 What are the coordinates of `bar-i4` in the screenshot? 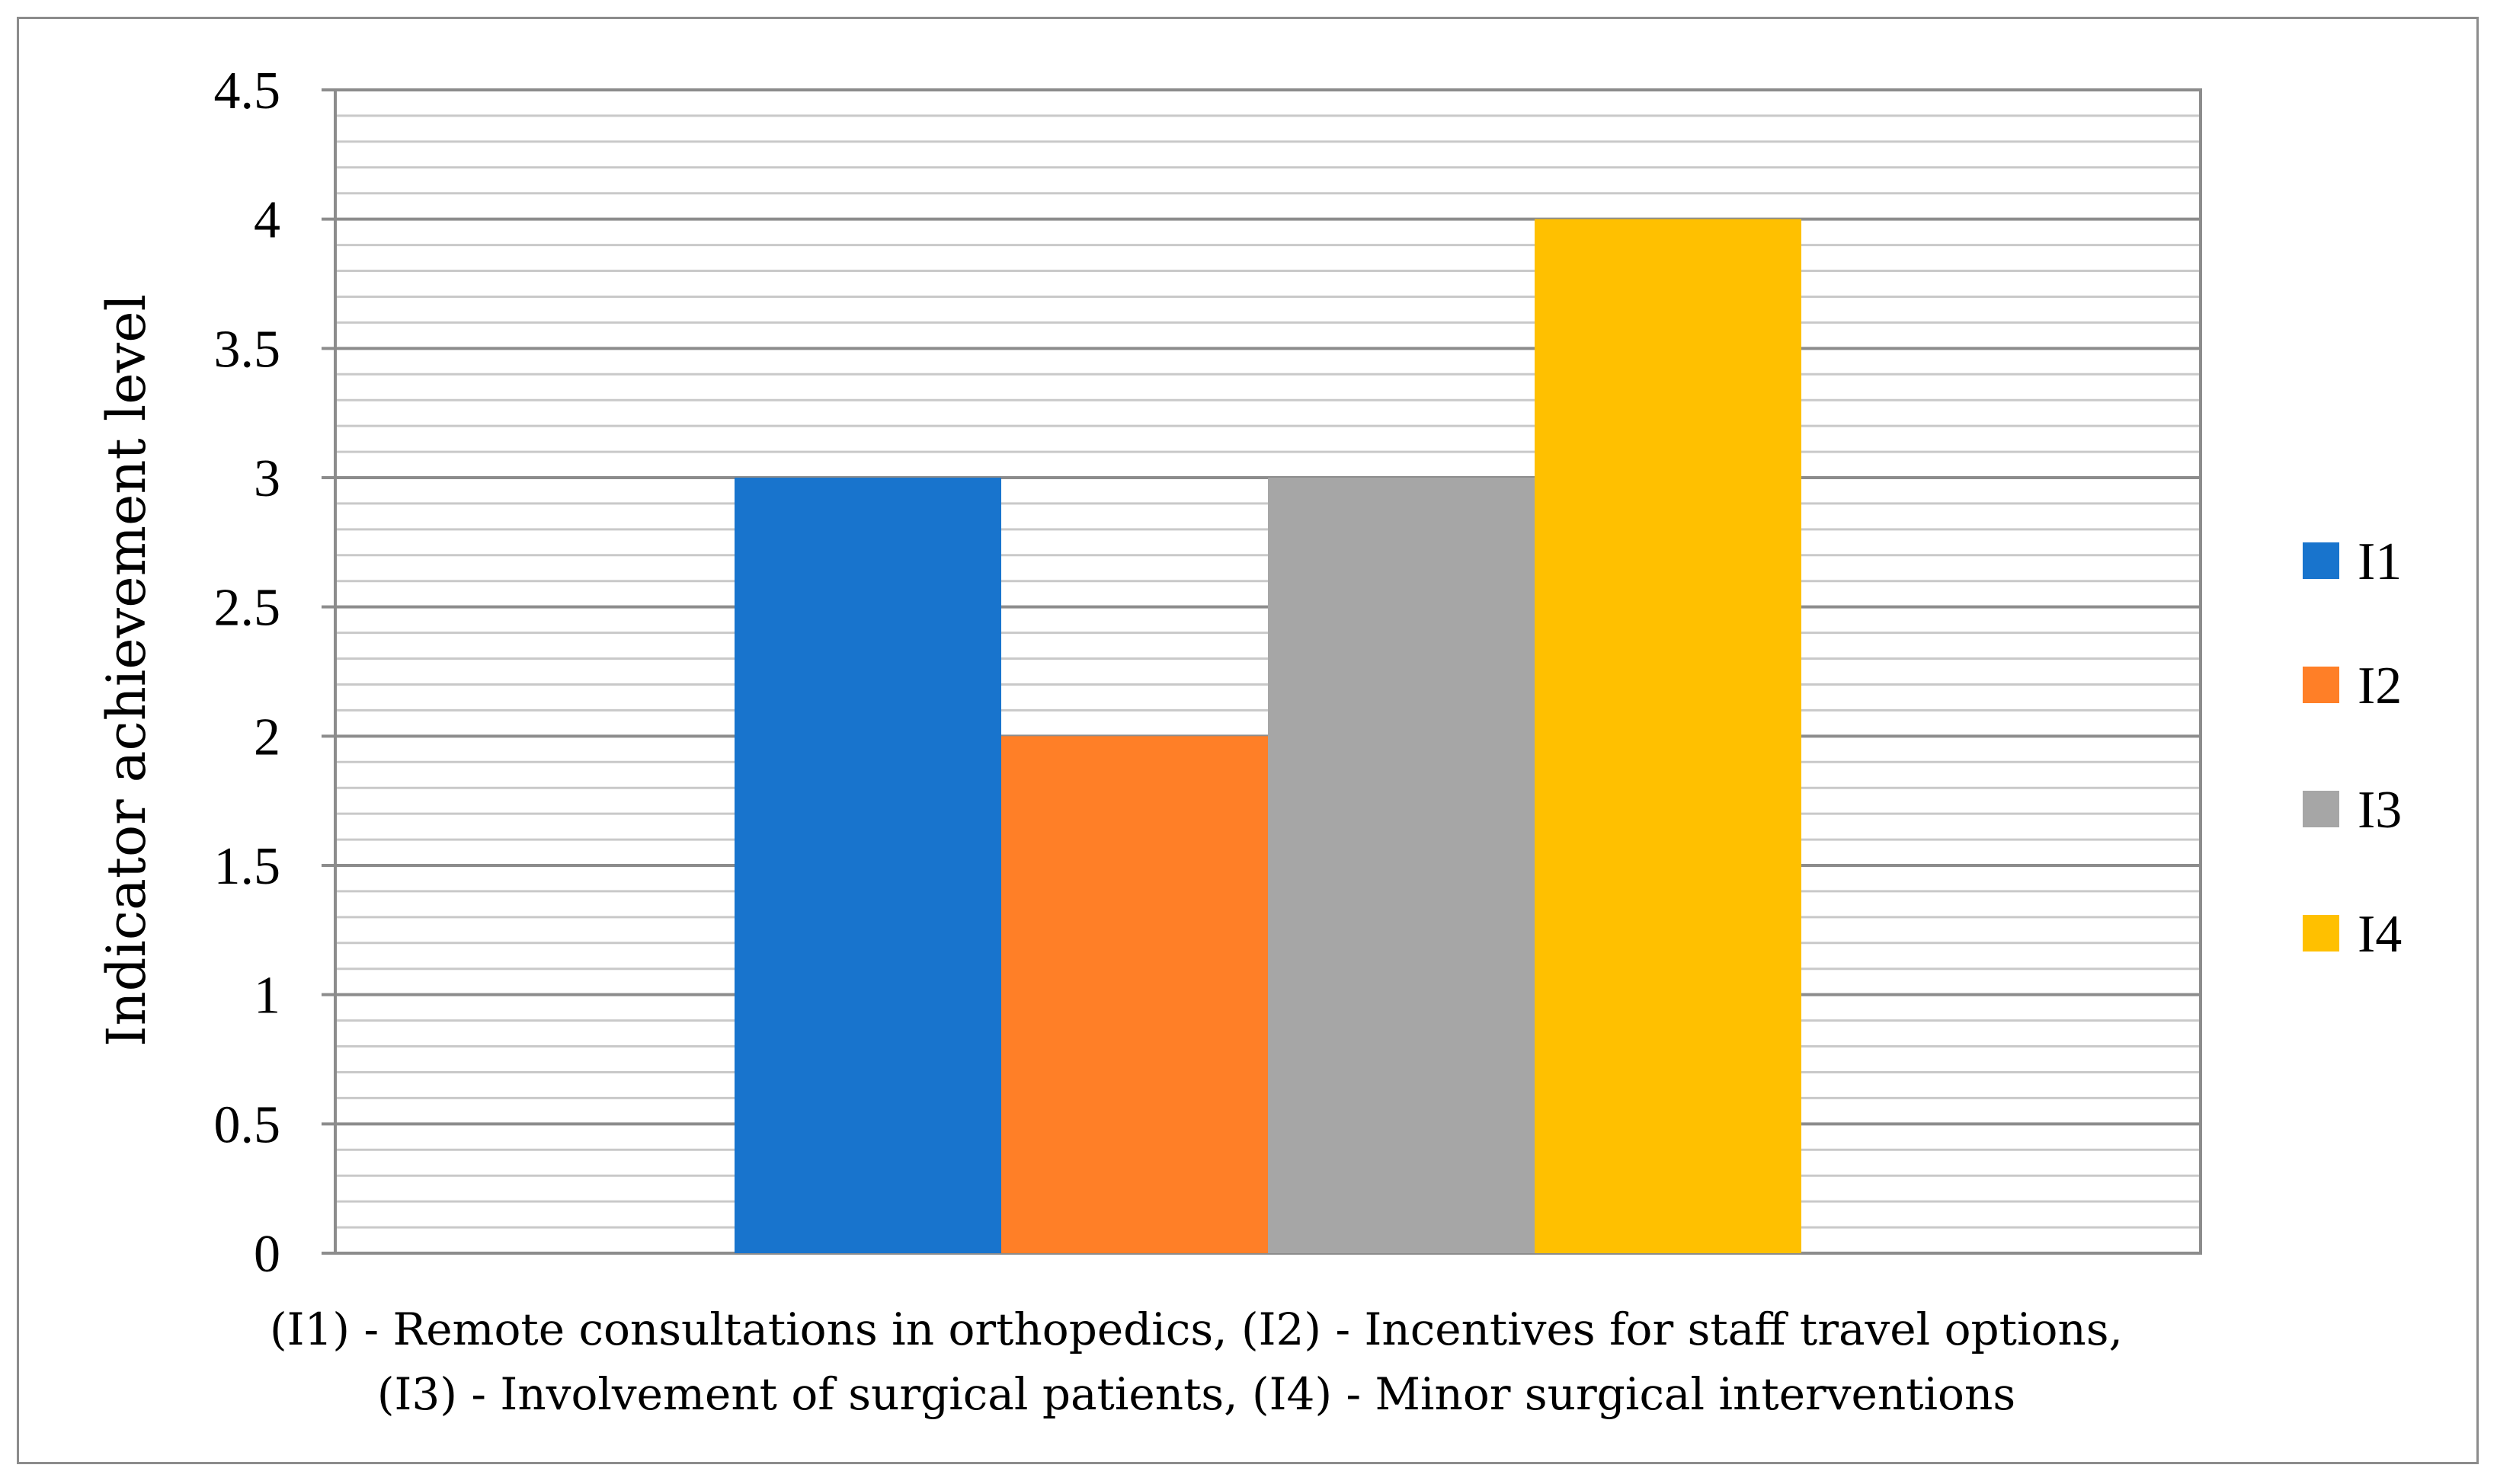 It's located at (1668, 736).